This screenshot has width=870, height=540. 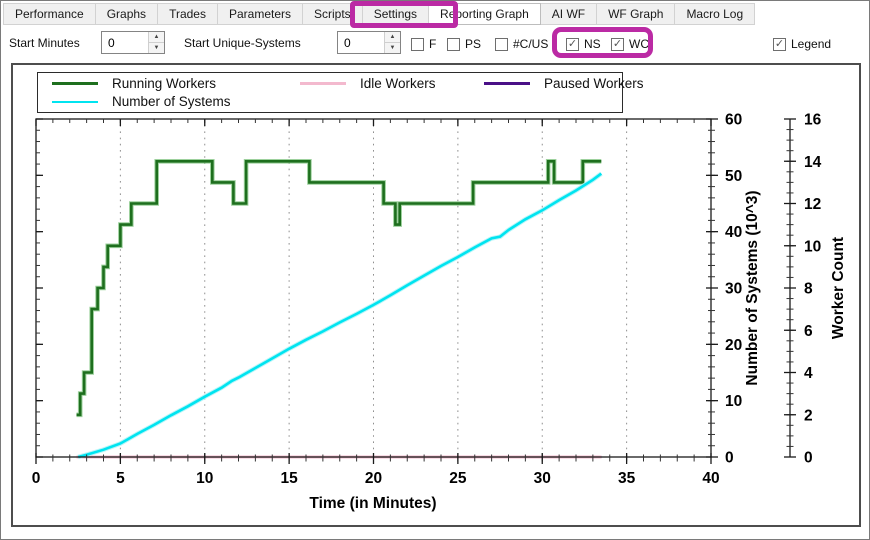 I want to click on start-unique-systems-spinner: ▲ ▼, so click(x=369, y=42).